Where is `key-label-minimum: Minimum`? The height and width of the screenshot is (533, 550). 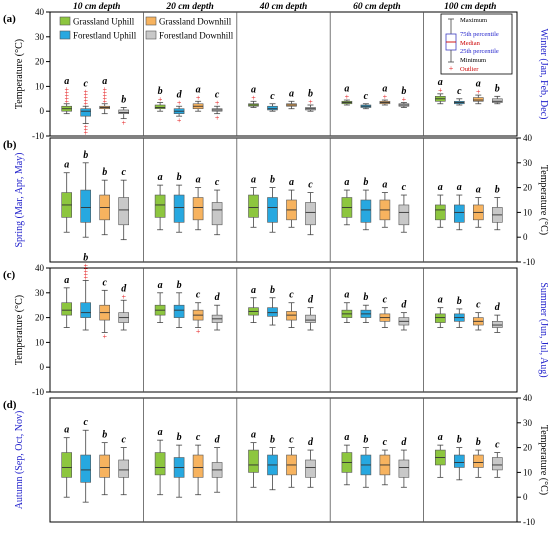 key-label-minimum: Minimum is located at coordinates (473, 60).